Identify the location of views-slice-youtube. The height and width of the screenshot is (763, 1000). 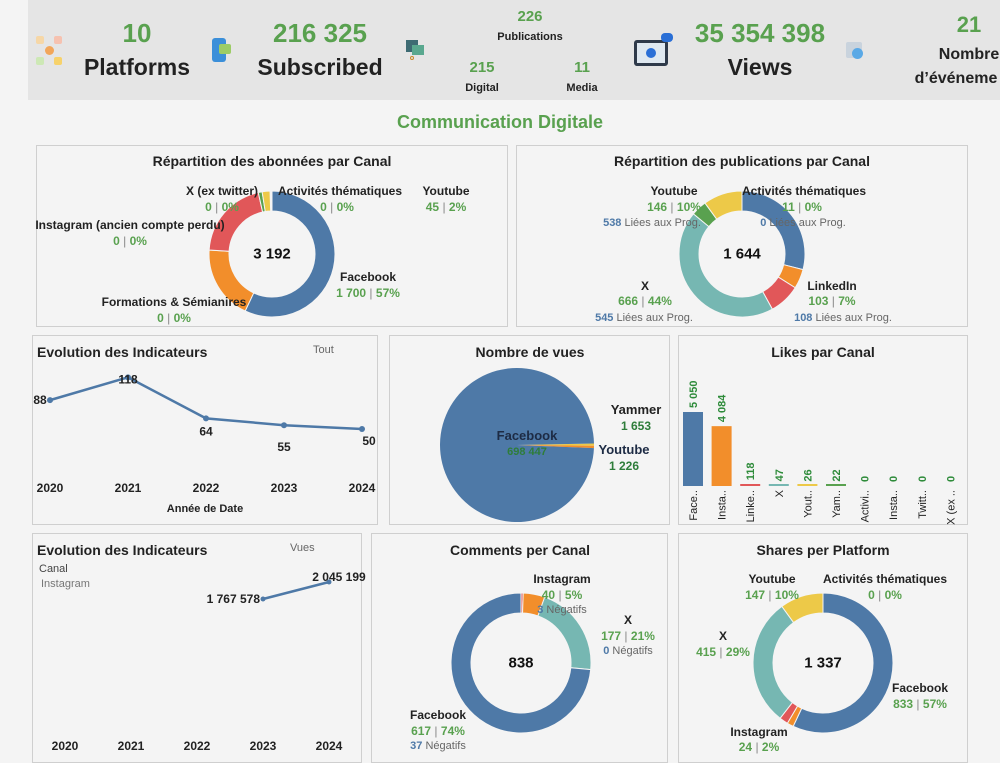
(555, 444).